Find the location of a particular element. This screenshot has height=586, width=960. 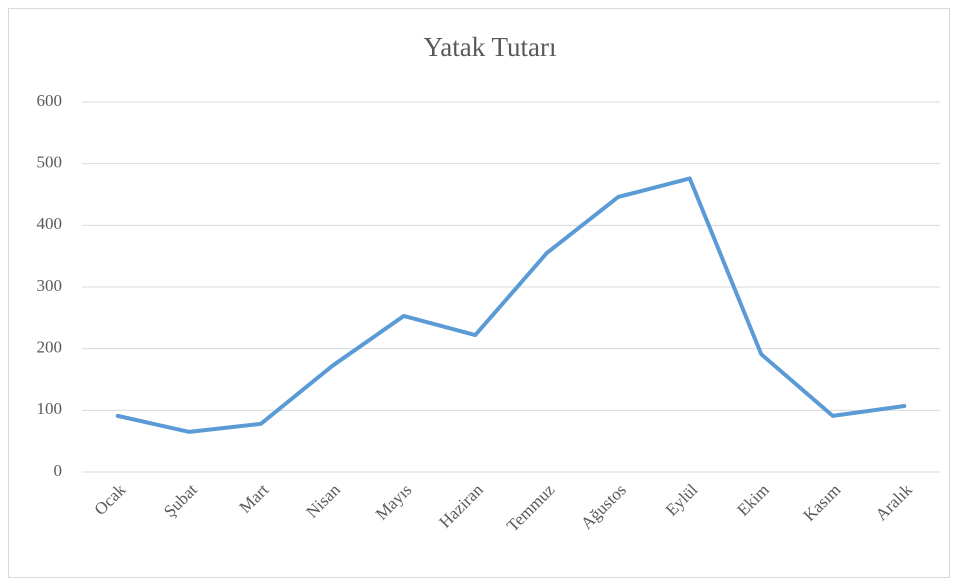

y-tick-label: 200 is located at coordinates (50, 347).